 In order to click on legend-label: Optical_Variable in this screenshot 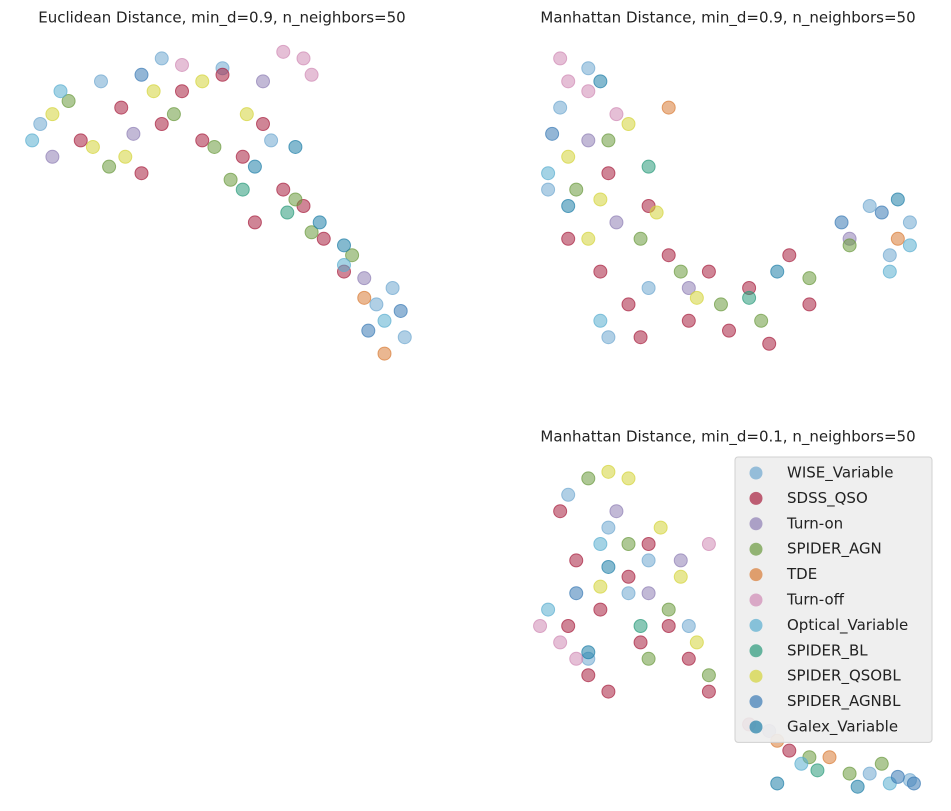, I will do `click(847, 625)`.